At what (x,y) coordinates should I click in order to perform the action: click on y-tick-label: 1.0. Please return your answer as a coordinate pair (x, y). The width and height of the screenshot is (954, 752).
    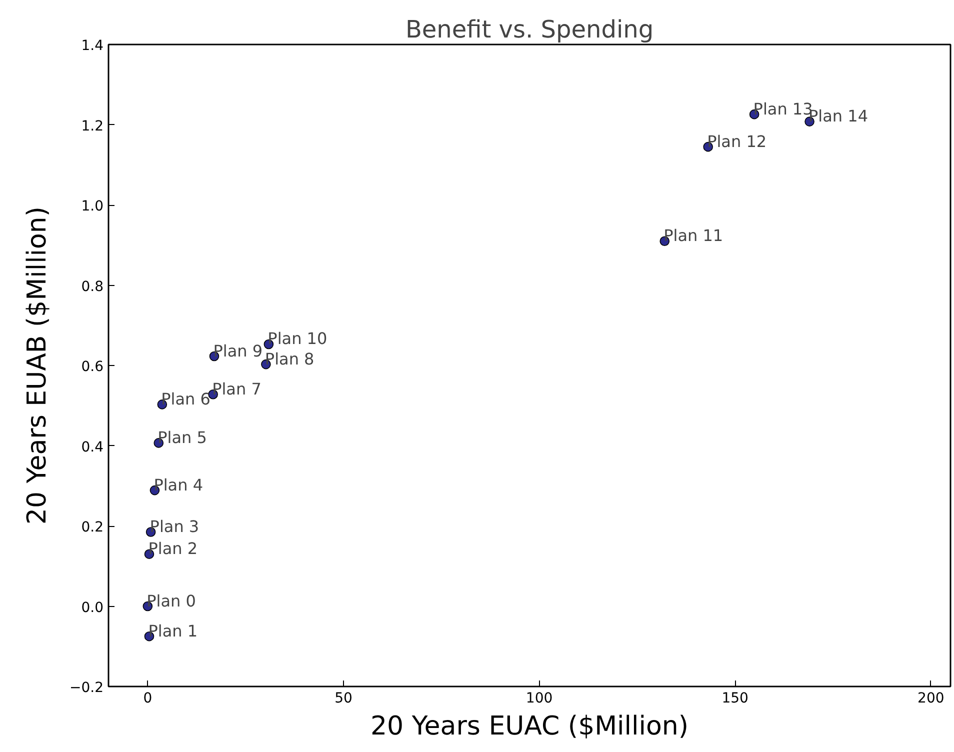
    Looking at the image, I should click on (92, 206).